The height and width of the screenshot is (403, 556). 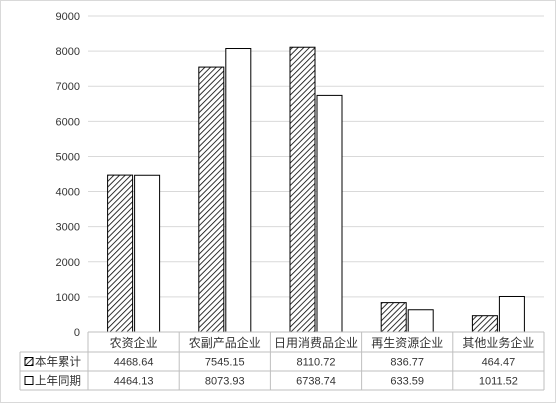 What do you see at coordinates (68, 263) in the screenshot?
I see `y-tick-label: 2000` at bounding box center [68, 263].